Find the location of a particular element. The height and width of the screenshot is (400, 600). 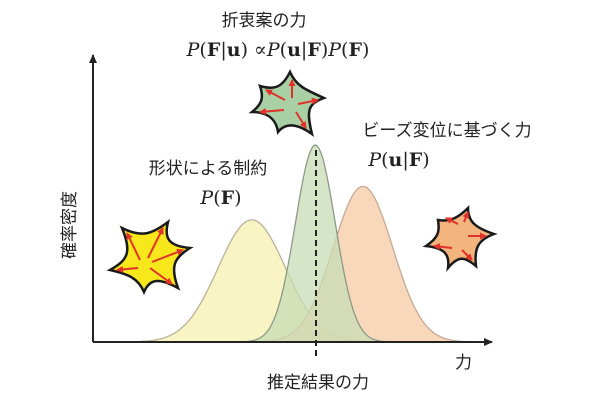

bead-formula: P(u|F) is located at coordinates (398, 160).